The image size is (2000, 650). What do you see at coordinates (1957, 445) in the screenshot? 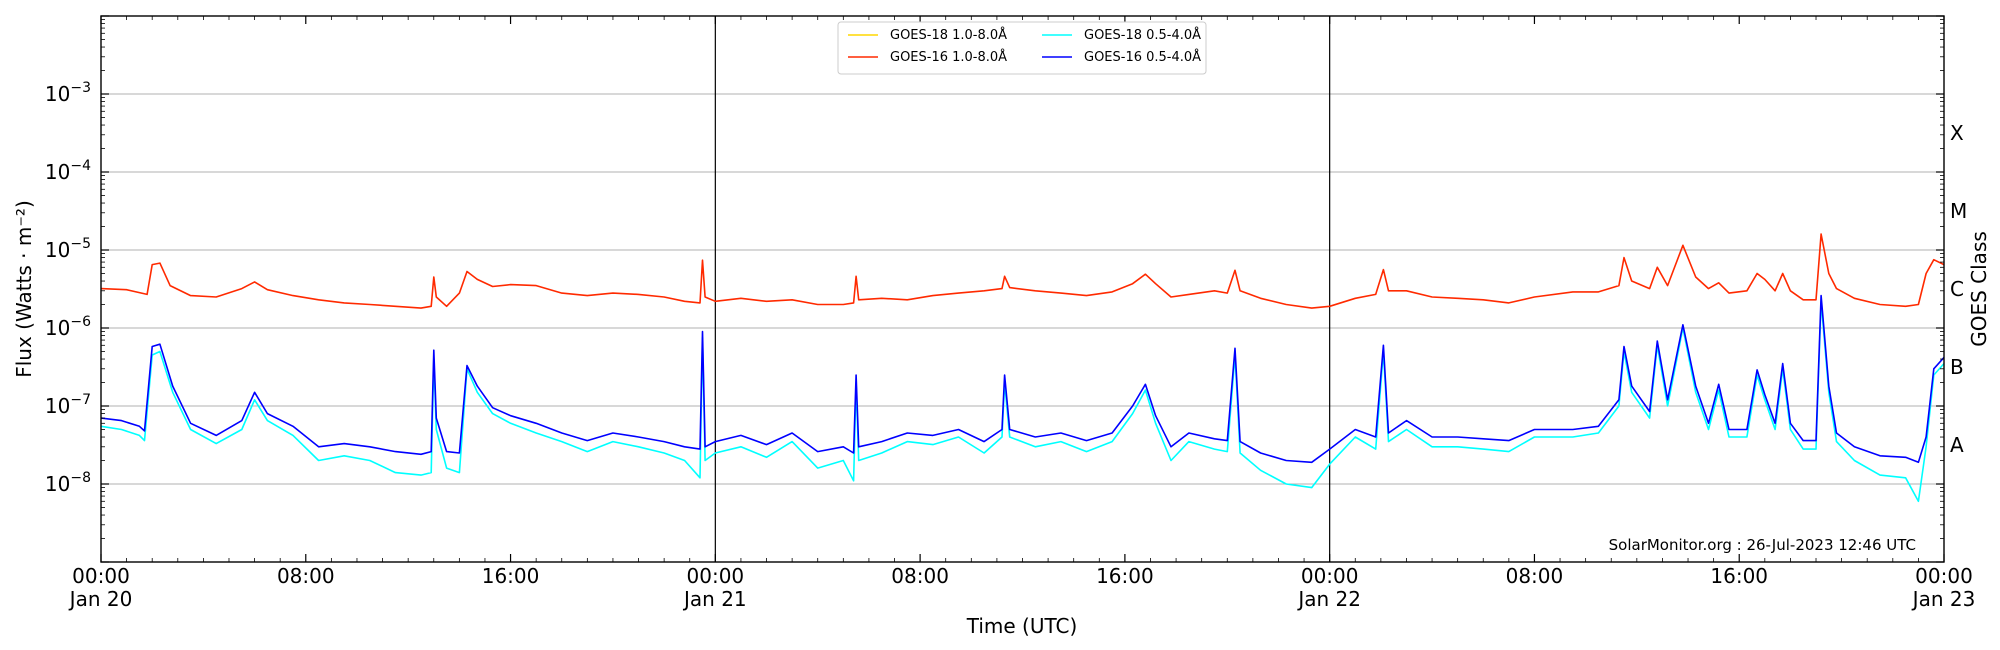
I see `goes-class-label: A` at bounding box center [1957, 445].